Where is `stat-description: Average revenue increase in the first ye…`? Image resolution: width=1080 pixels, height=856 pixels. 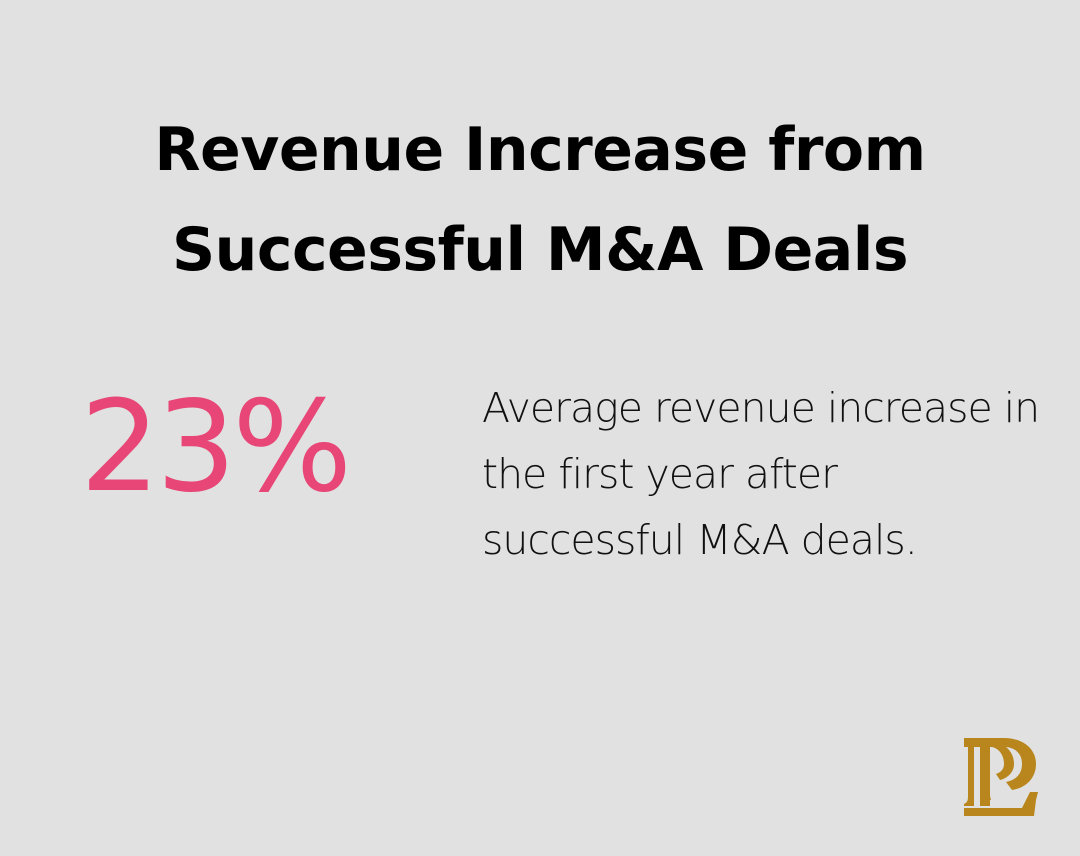
stat-description: Average revenue increase in the first ye… is located at coordinates (761, 474).